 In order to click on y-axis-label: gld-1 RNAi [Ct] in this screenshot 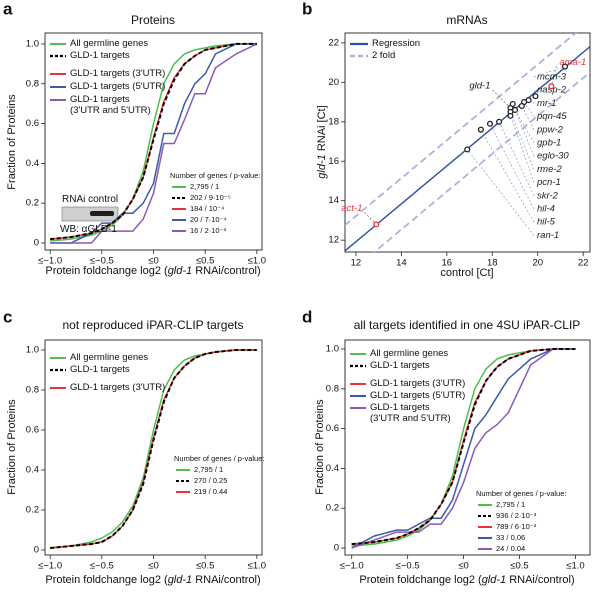, I will do `click(322, 141)`.